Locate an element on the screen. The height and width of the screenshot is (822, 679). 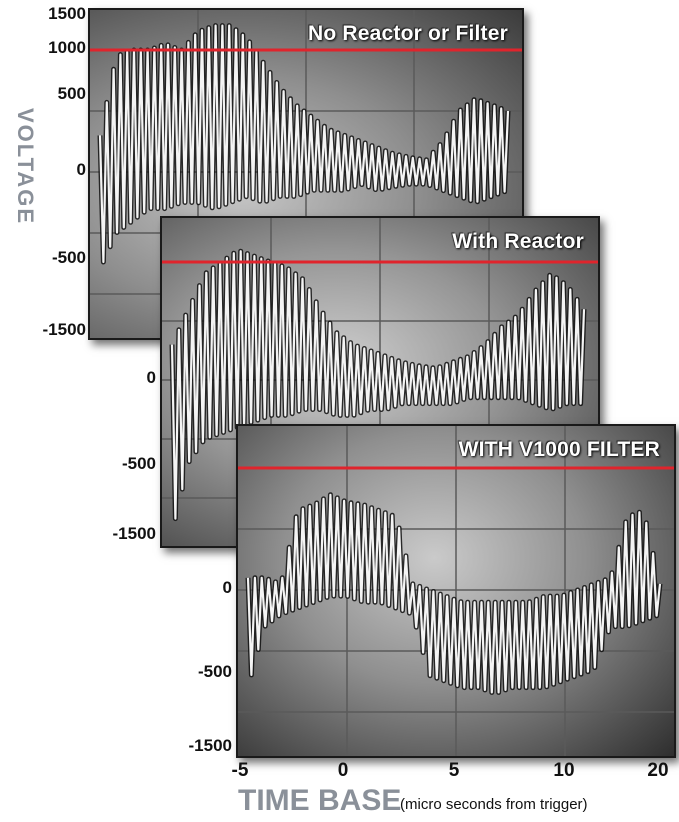
x-axis-unit-note: (micro seconds from trigger) is located at coordinates (494, 804).